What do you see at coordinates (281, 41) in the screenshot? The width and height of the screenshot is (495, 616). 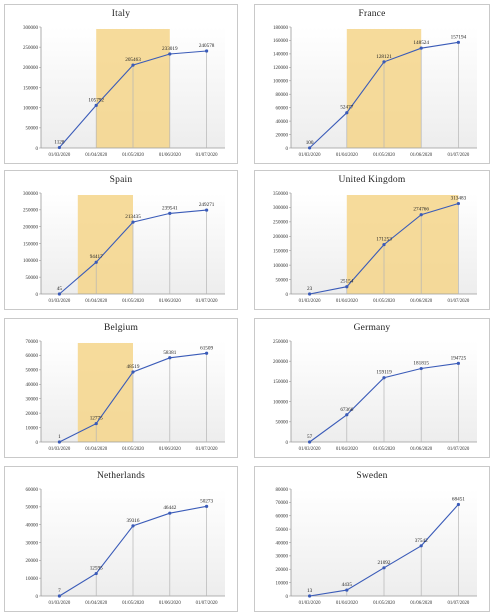 I see `y-tick-label: 160000` at bounding box center [281, 41].